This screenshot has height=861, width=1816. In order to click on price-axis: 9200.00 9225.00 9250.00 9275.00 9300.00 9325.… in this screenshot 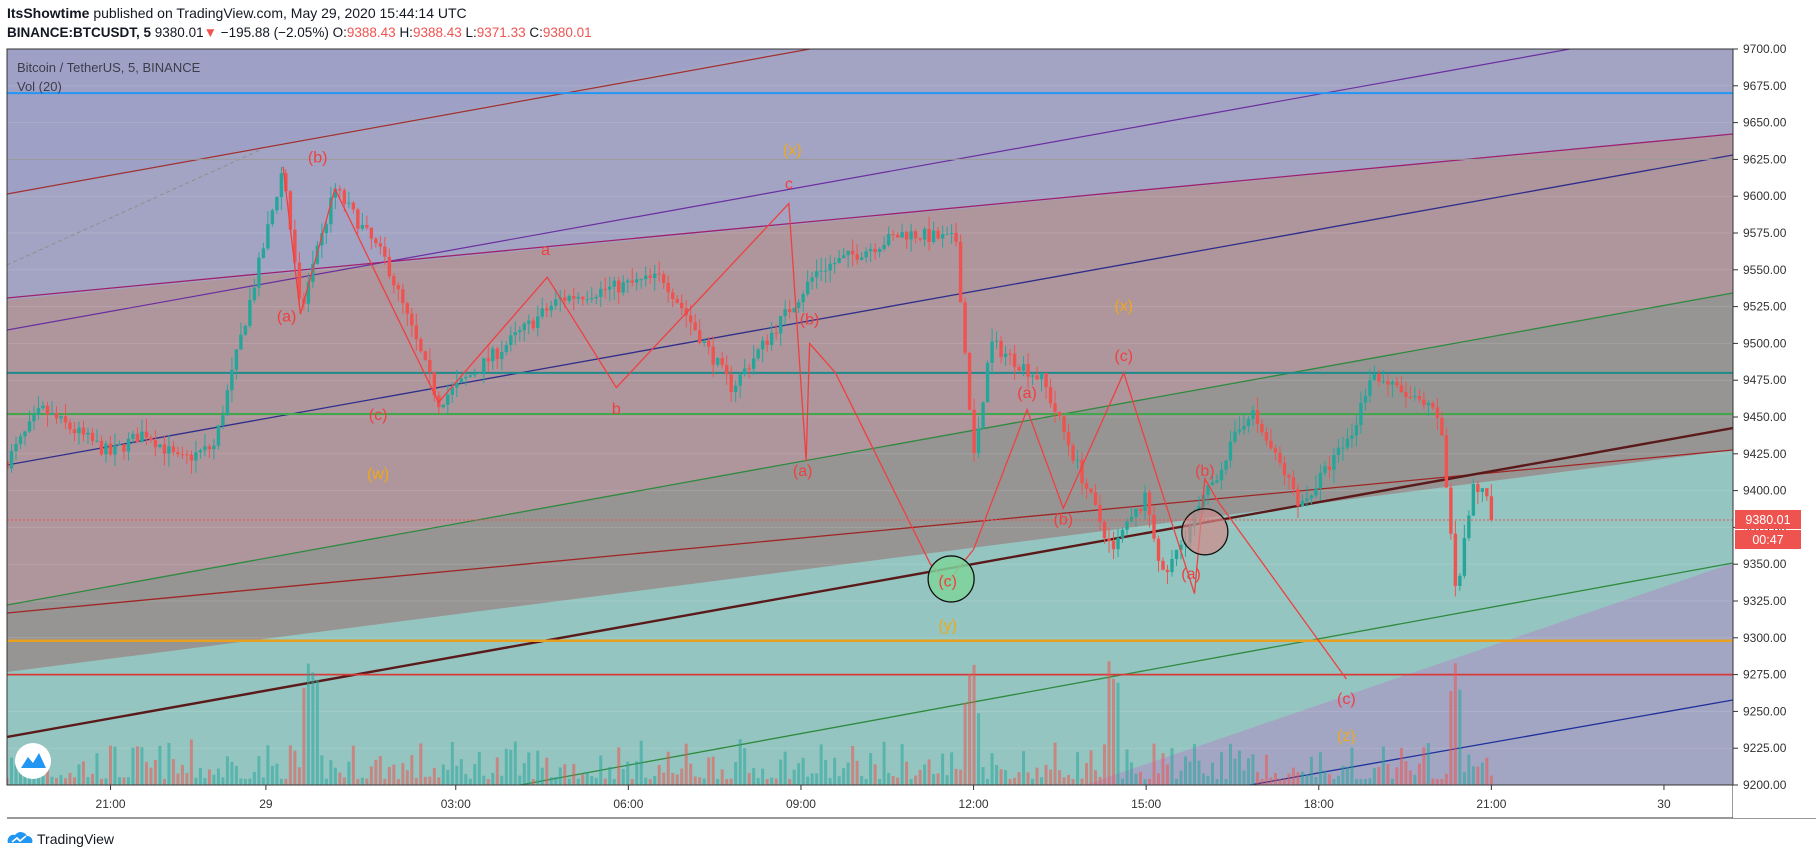, I will do `click(1760, 417)`.